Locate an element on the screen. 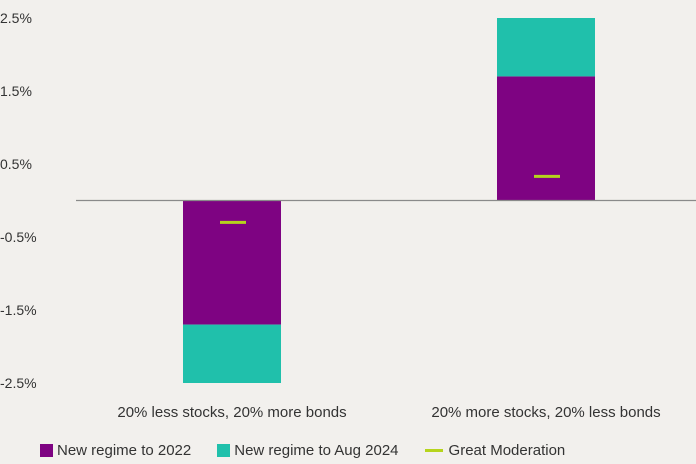 Image resolution: width=696 pixels, height=464 pixels. legend-swatch-green-line is located at coordinates (433, 450).